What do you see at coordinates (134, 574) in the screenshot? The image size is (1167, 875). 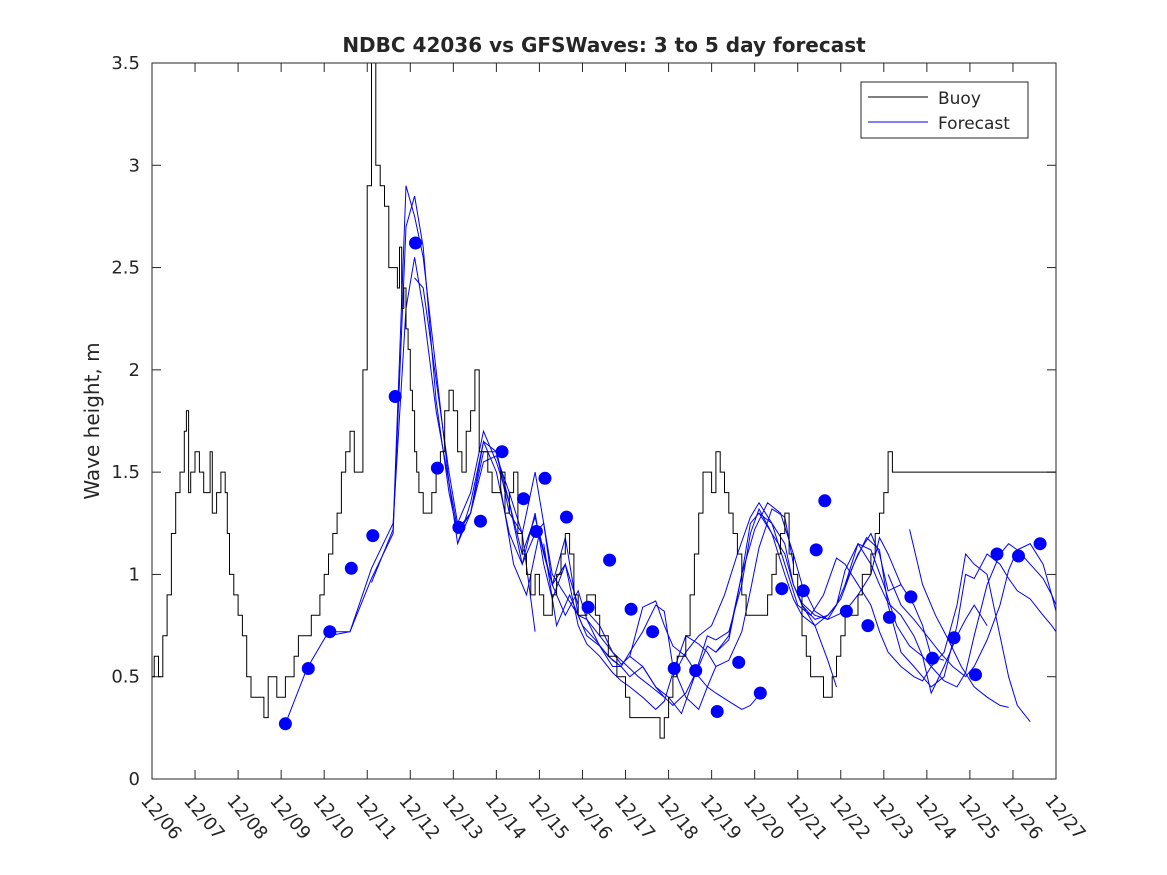 I see `y-tick-label: 1` at bounding box center [134, 574].